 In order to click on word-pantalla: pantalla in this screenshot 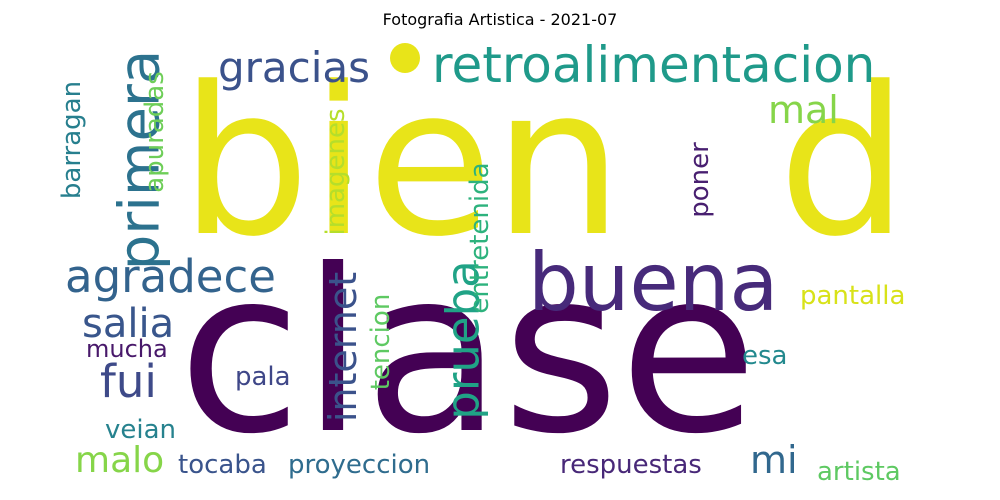, I will do `click(852, 296)`.